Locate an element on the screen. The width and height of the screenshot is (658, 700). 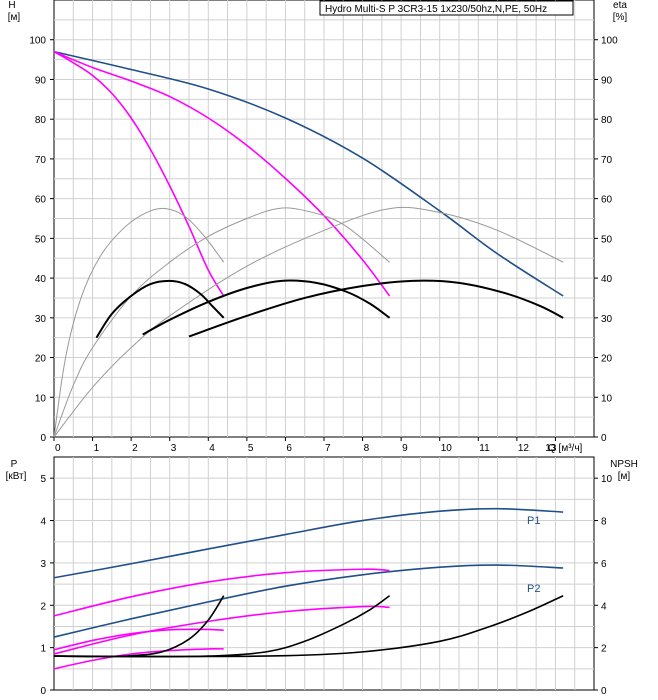
x-tick-label: 7 is located at coordinates (328, 448).